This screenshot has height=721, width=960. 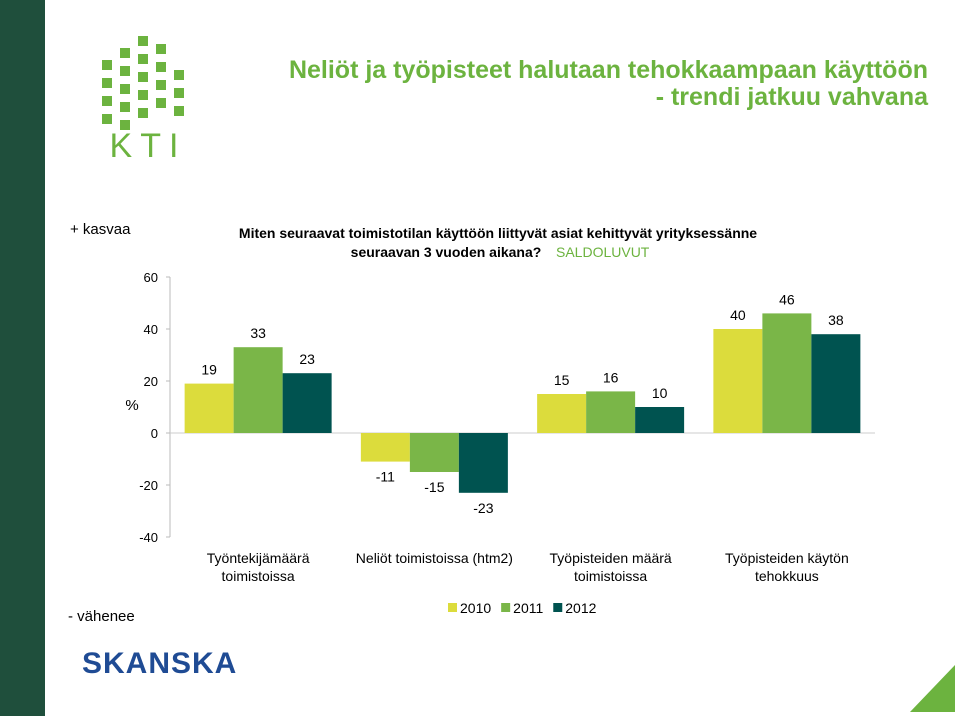 I want to click on x-tick-label: Työpisteiden määrä toimistoissa, so click(x=611, y=567).